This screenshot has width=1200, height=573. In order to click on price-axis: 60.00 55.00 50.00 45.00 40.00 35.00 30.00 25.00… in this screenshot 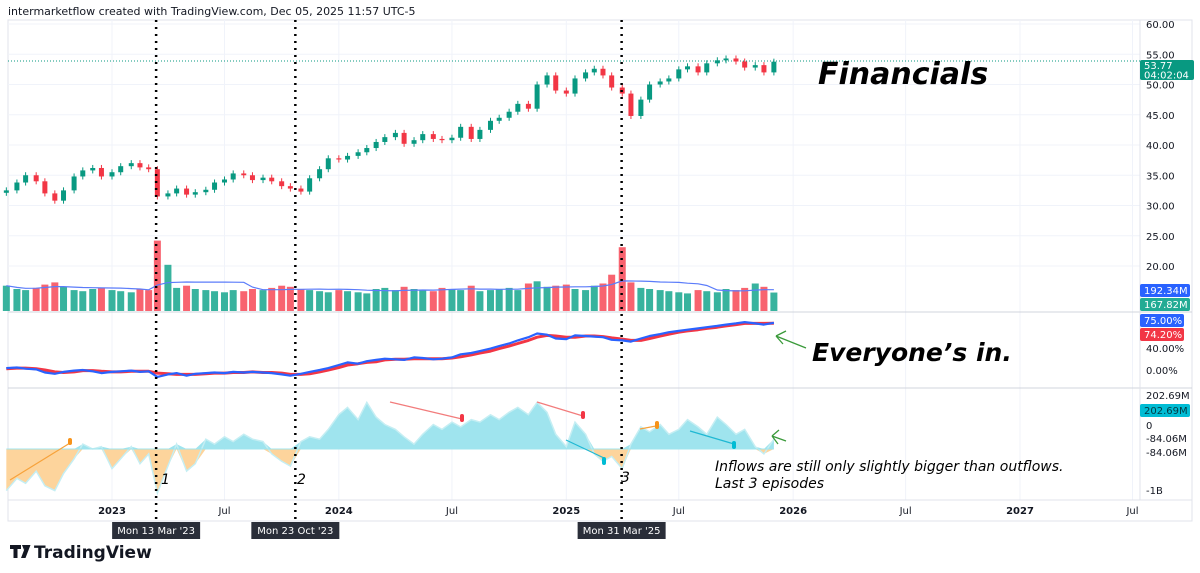, I will do `click(1160, 146)`.